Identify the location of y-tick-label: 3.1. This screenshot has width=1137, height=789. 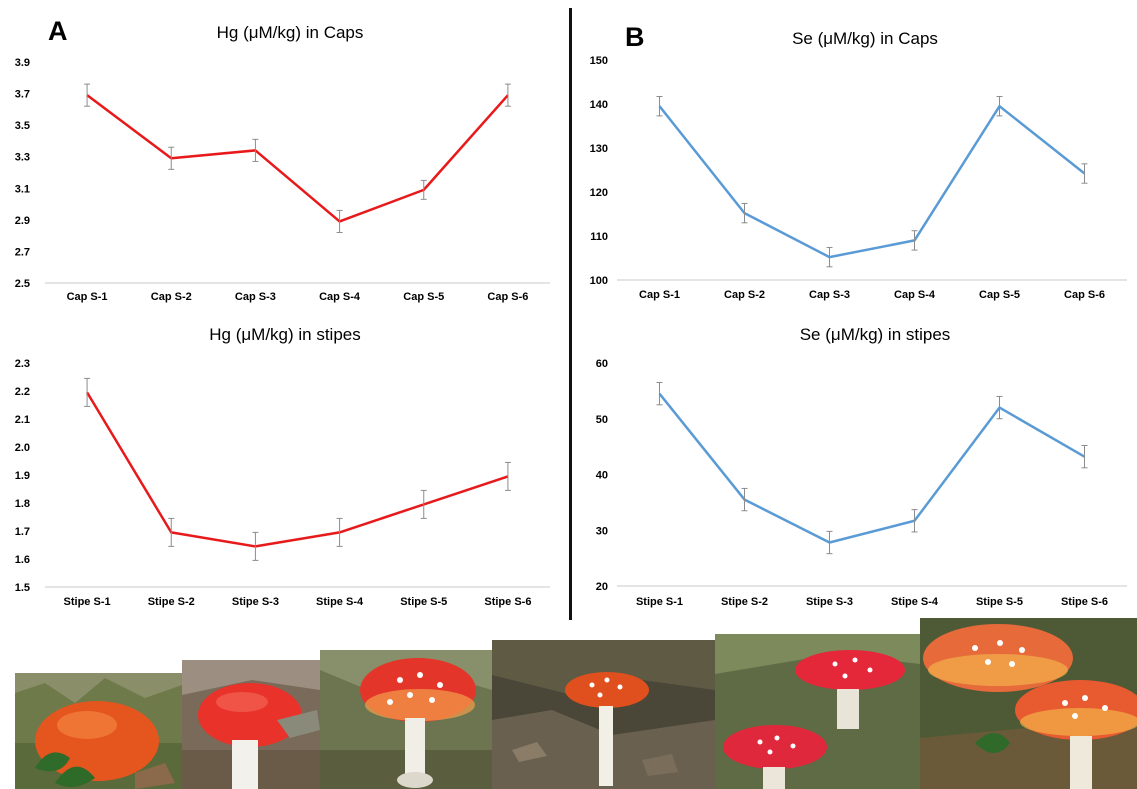
(22, 189).